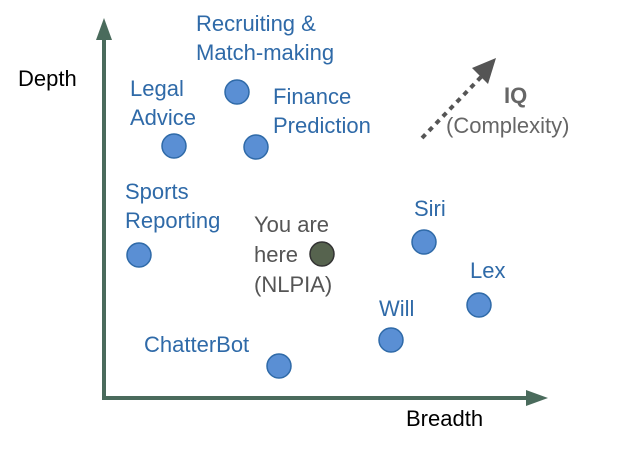 The height and width of the screenshot is (452, 633). I want to click on point-legal-advice, so click(174, 146).